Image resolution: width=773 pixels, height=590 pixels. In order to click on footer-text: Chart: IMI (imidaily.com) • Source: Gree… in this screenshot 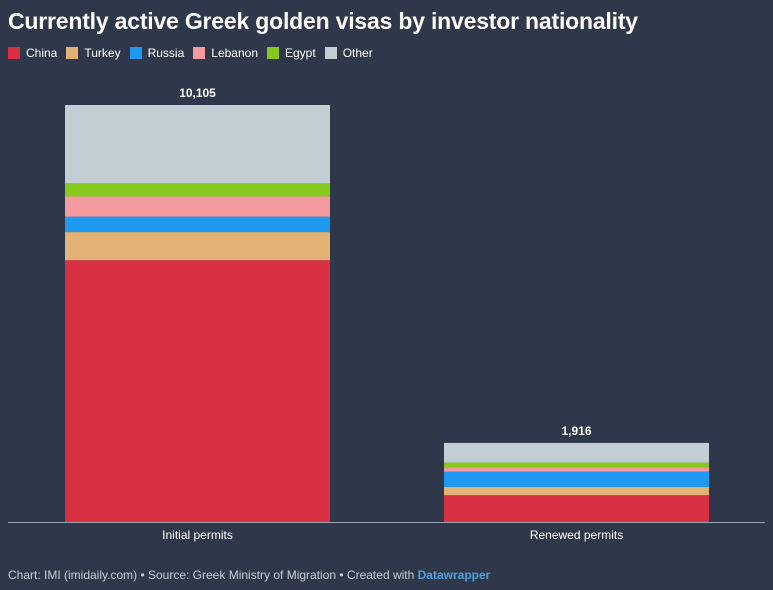, I will do `click(213, 575)`.